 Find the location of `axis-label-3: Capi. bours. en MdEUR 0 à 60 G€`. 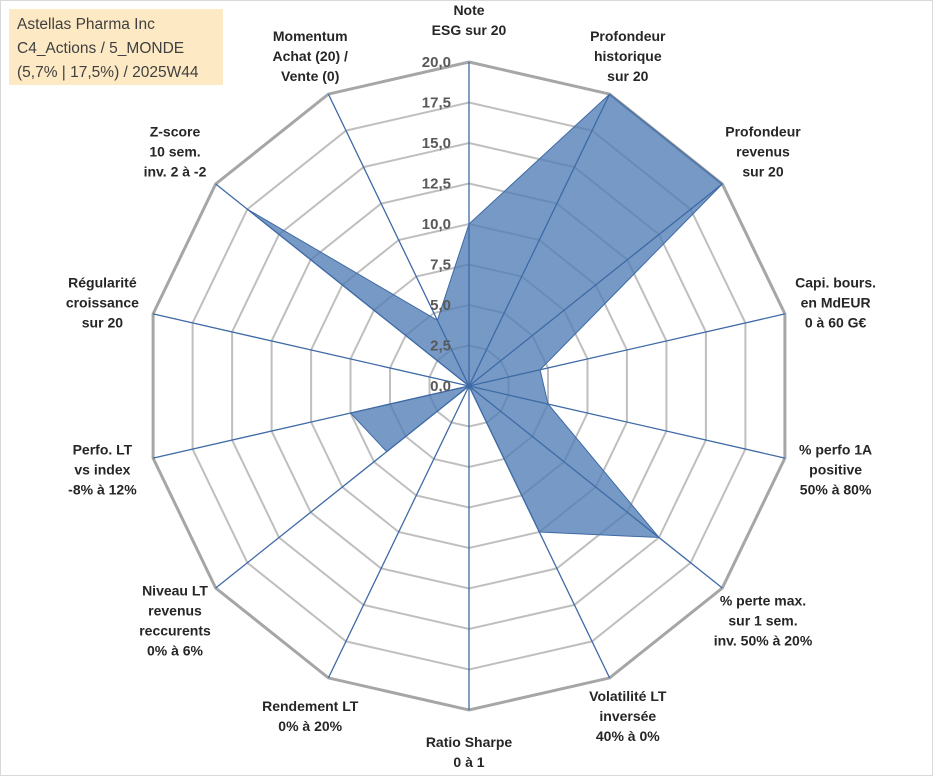

axis-label-3: Capi. bours. en MdEUR 0 à 60 G€ is located at coordinates (835, 302).